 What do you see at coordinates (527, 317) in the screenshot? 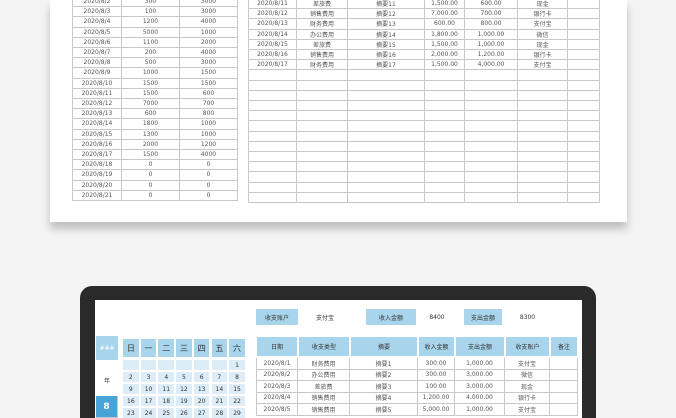
I see `summary-value: 8300` at bounding box center [527, 317].